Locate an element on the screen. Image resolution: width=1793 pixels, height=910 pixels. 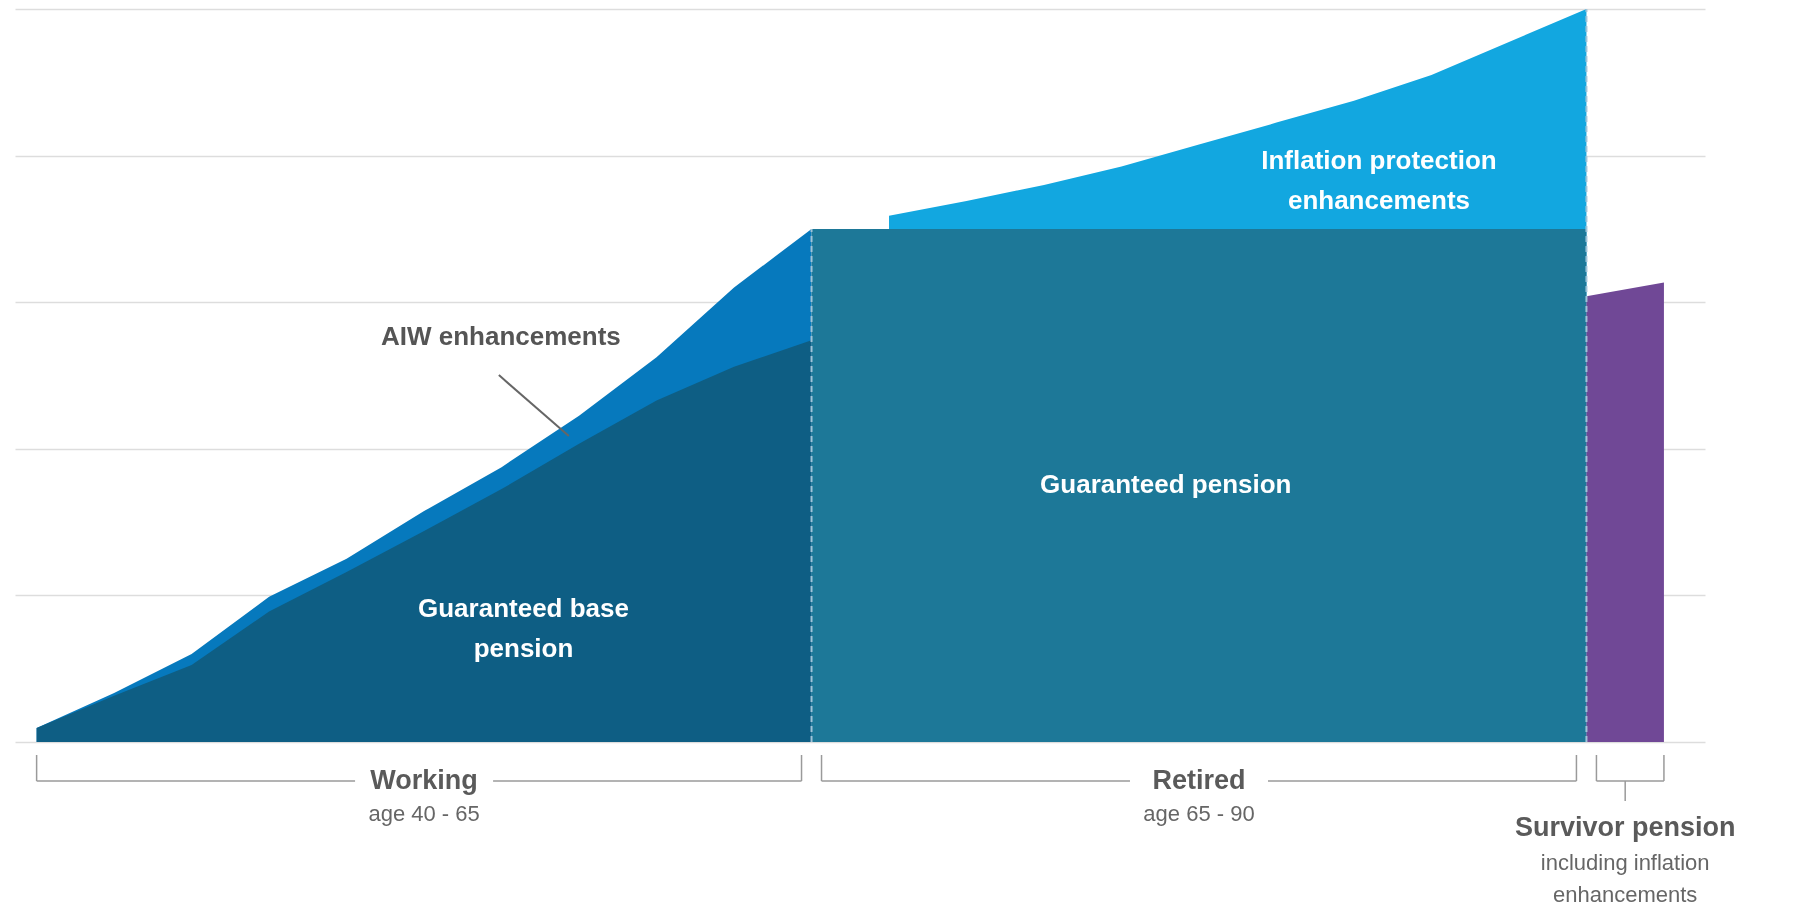
series-label: Inflation protection enhancements is located at coordinates (1379, 179).